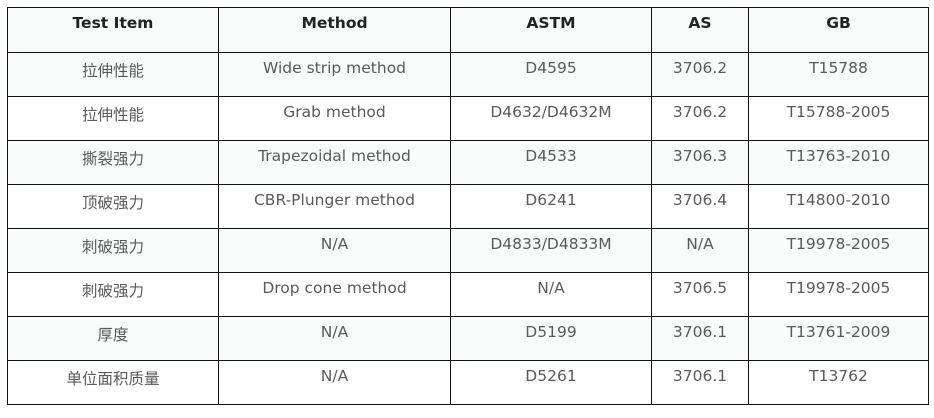  I want to click on header-method: Method, so click(334, 30).